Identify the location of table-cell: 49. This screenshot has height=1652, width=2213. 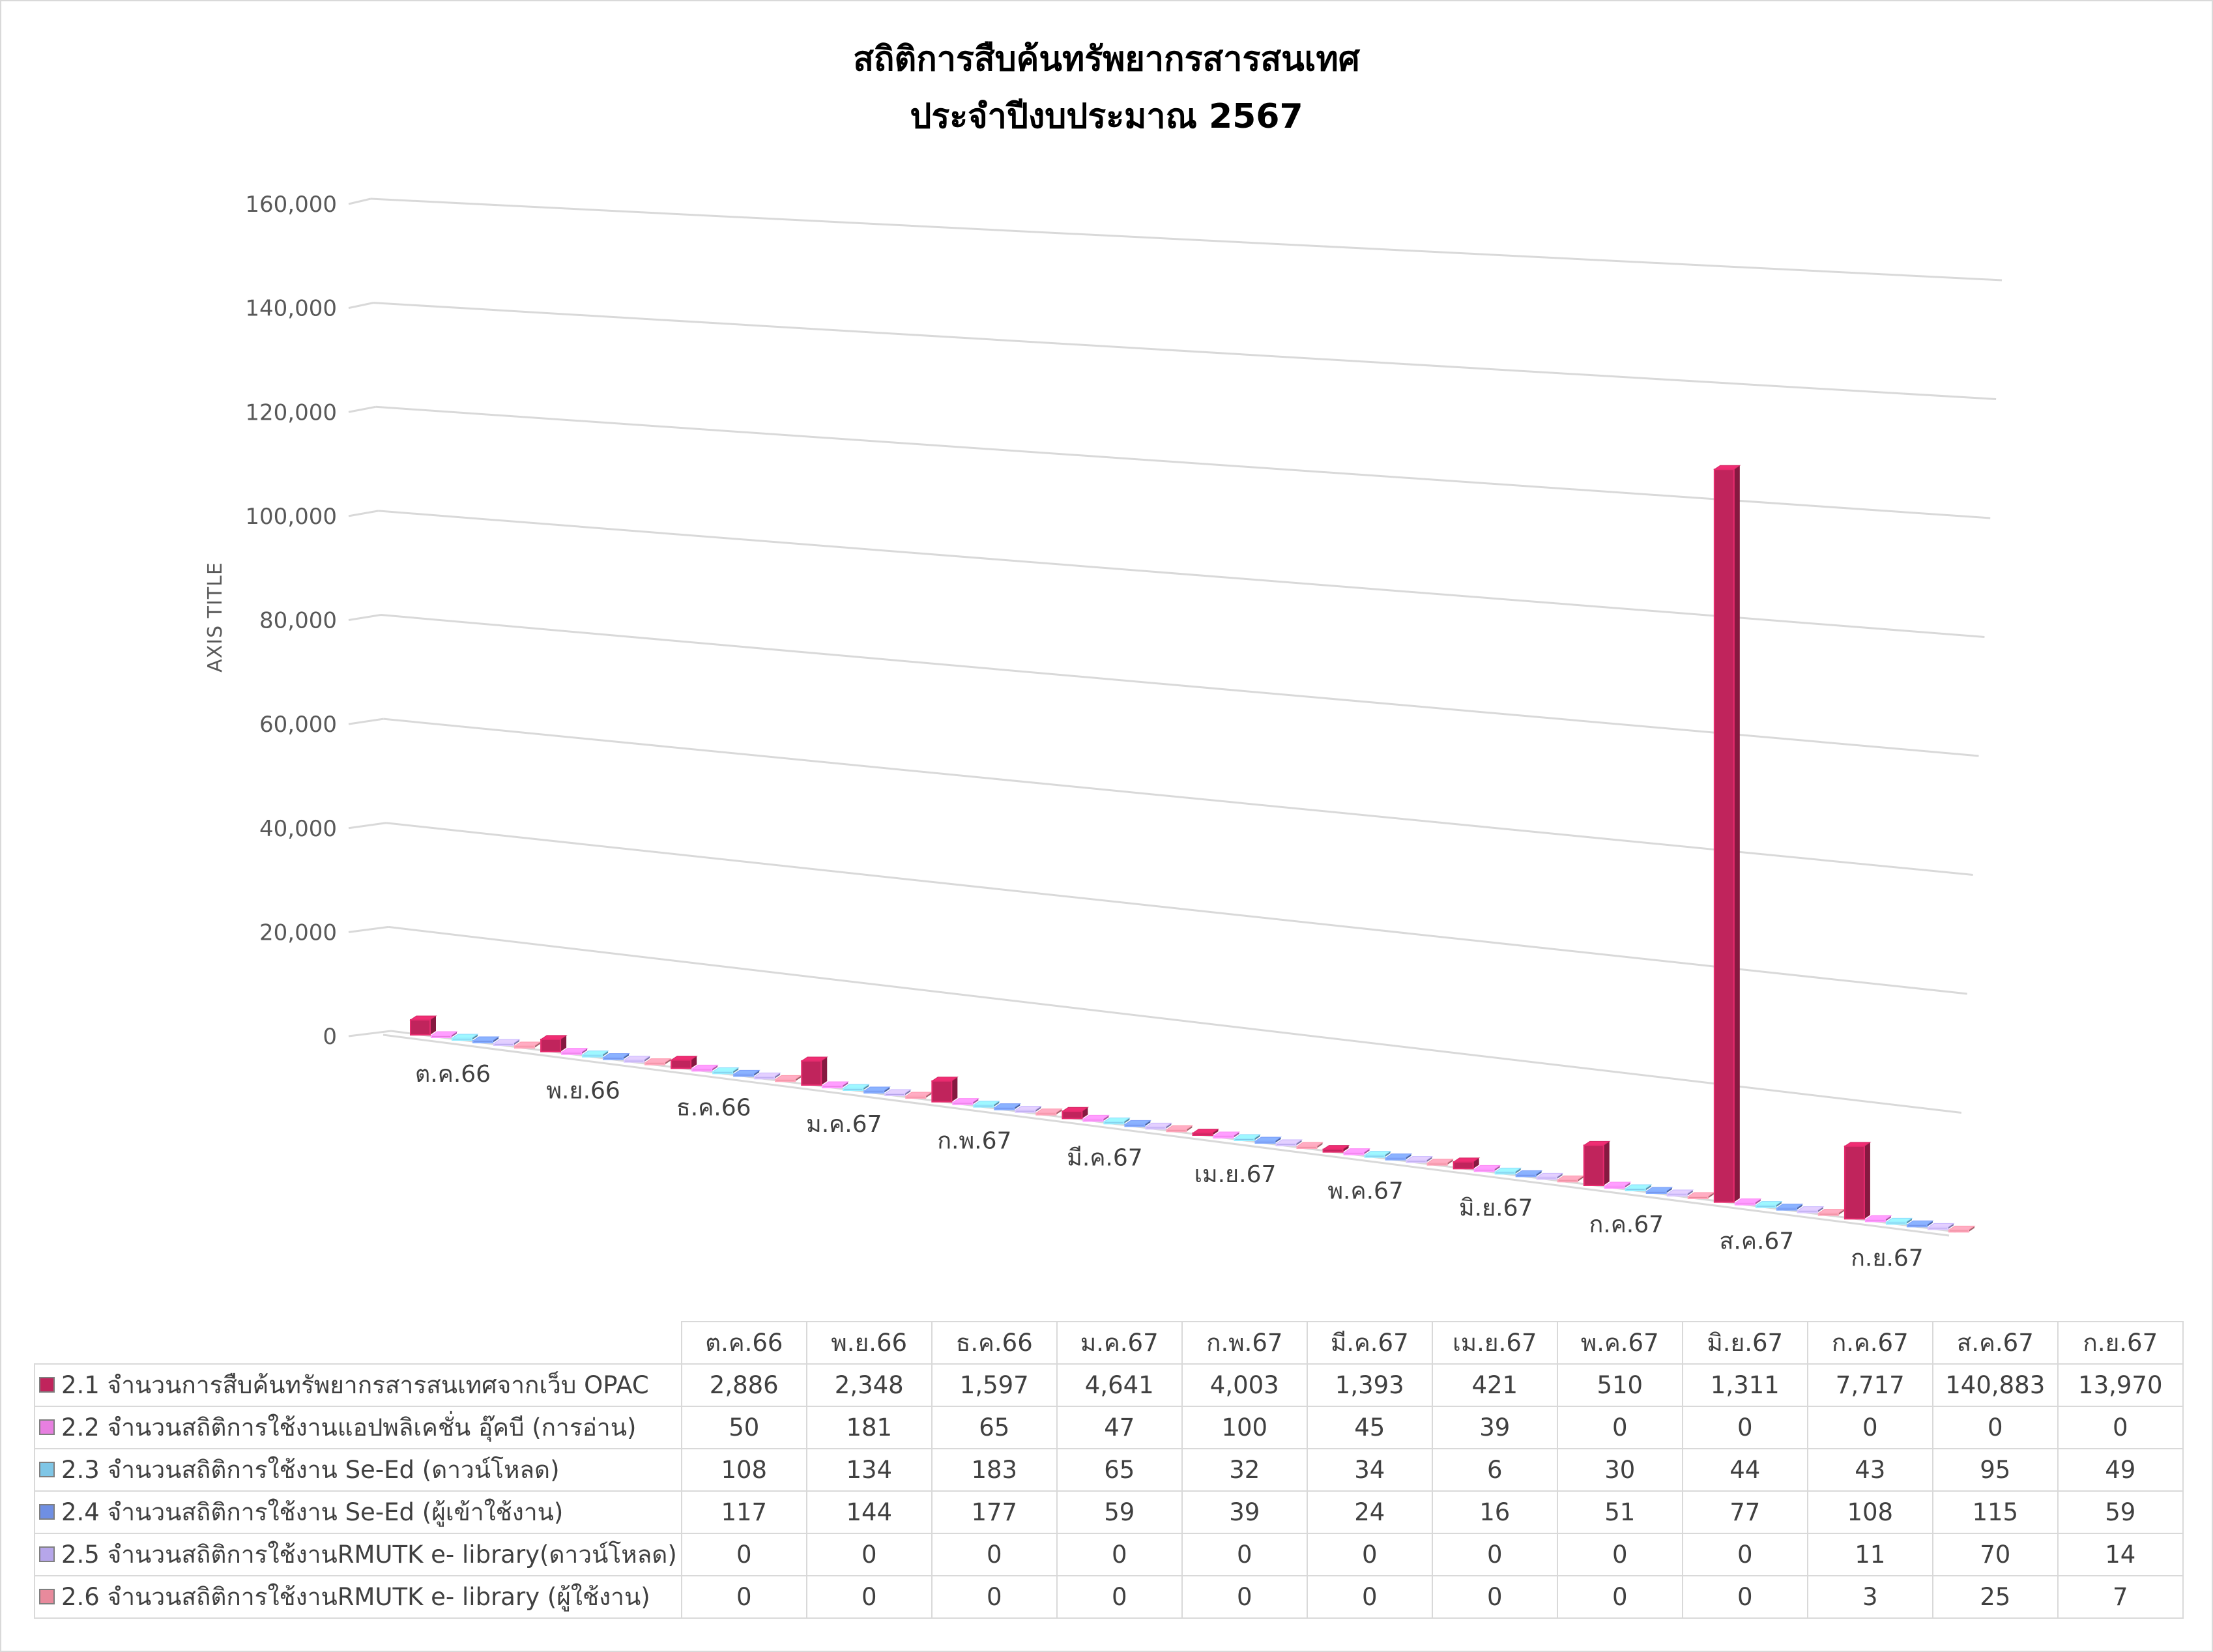
(2120, 1470).